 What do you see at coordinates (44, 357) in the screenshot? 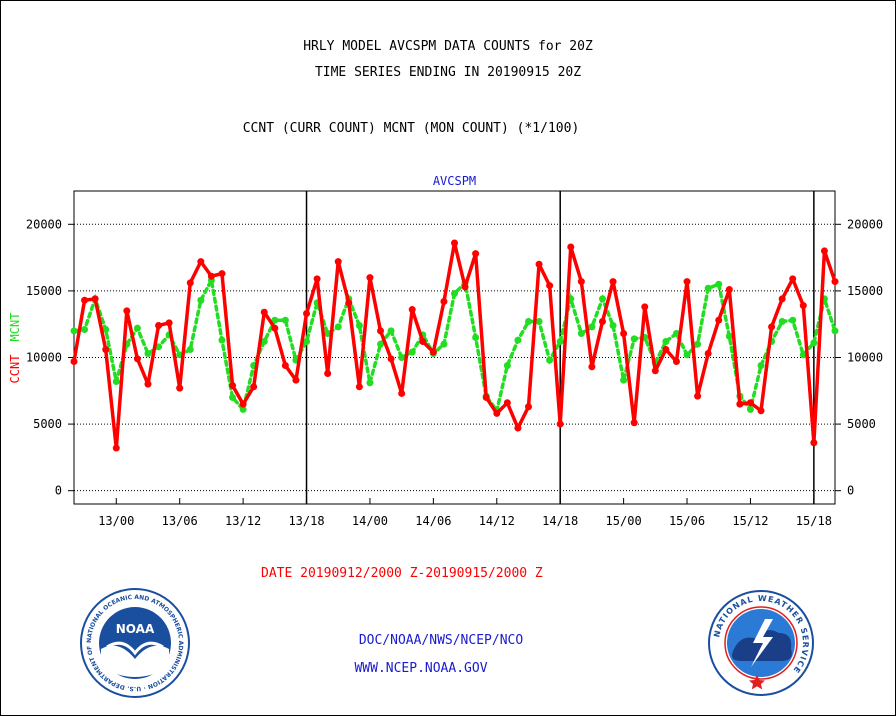
I see `y-tick-label-left: 10000` at bounding box center [44, 357].